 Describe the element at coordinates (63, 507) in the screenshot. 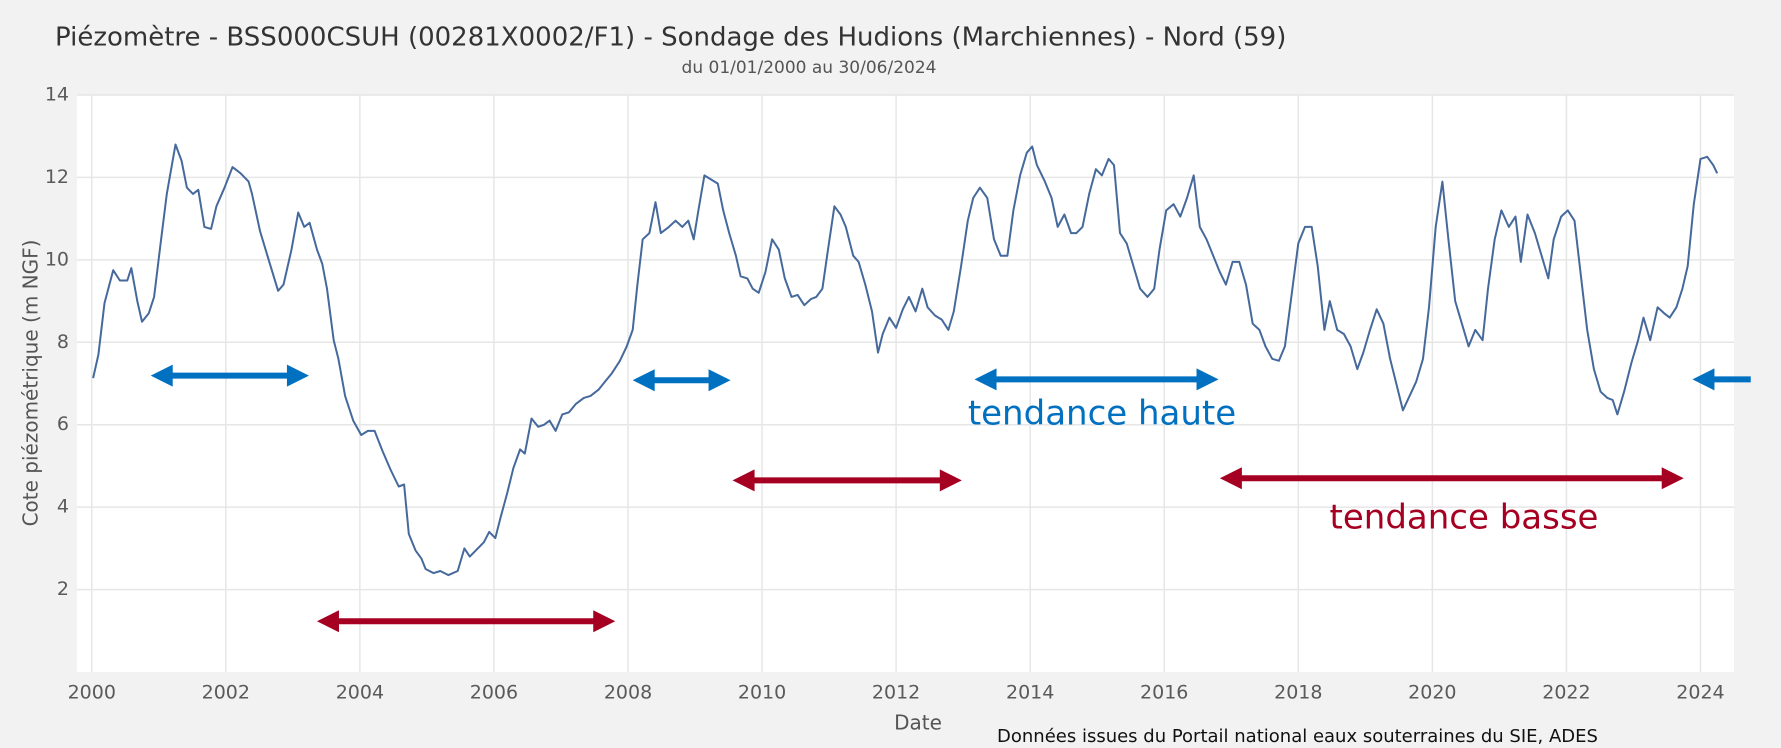

I see `y-tick-label: 4` at that location.